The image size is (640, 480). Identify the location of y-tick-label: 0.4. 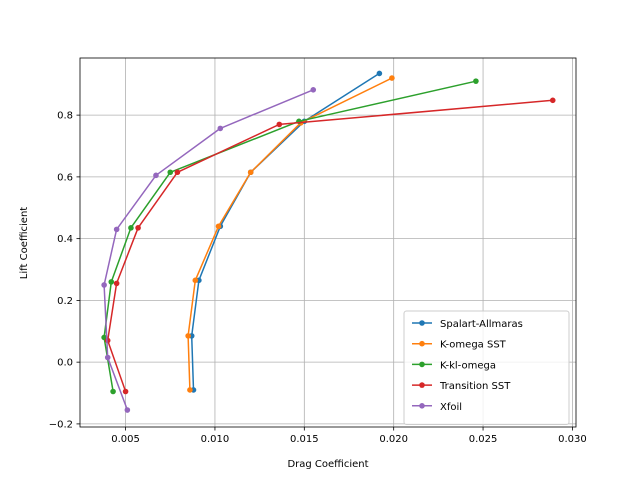
(65, 239).